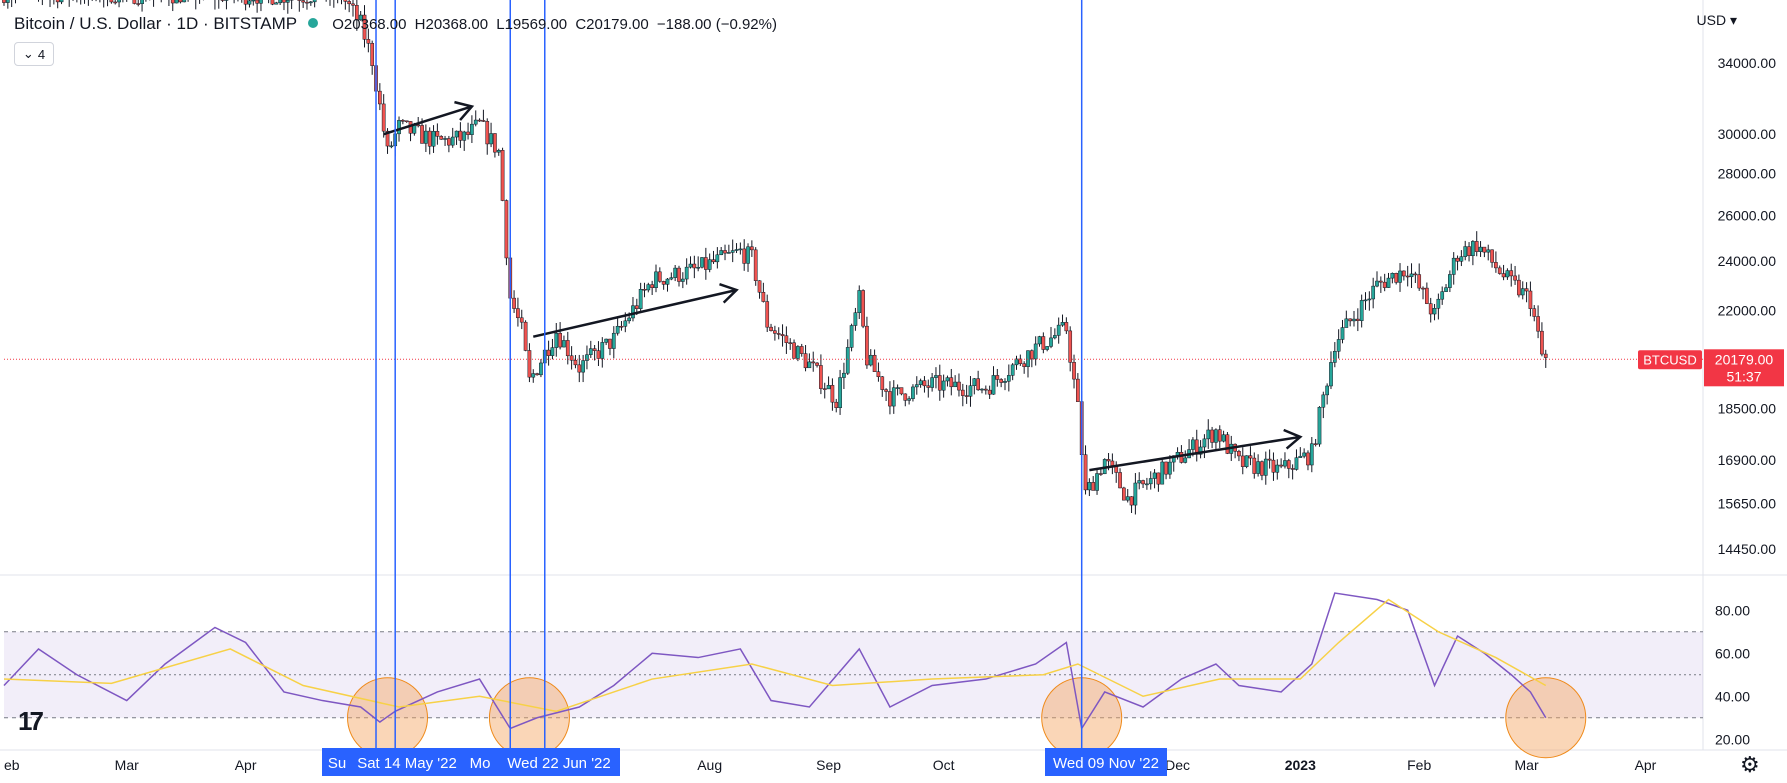 This screenshot has width=1787, height=783. Describe the element at coordinates (1527, 765) in the screenshot. I see `time-axis-label: Mar` at that location.